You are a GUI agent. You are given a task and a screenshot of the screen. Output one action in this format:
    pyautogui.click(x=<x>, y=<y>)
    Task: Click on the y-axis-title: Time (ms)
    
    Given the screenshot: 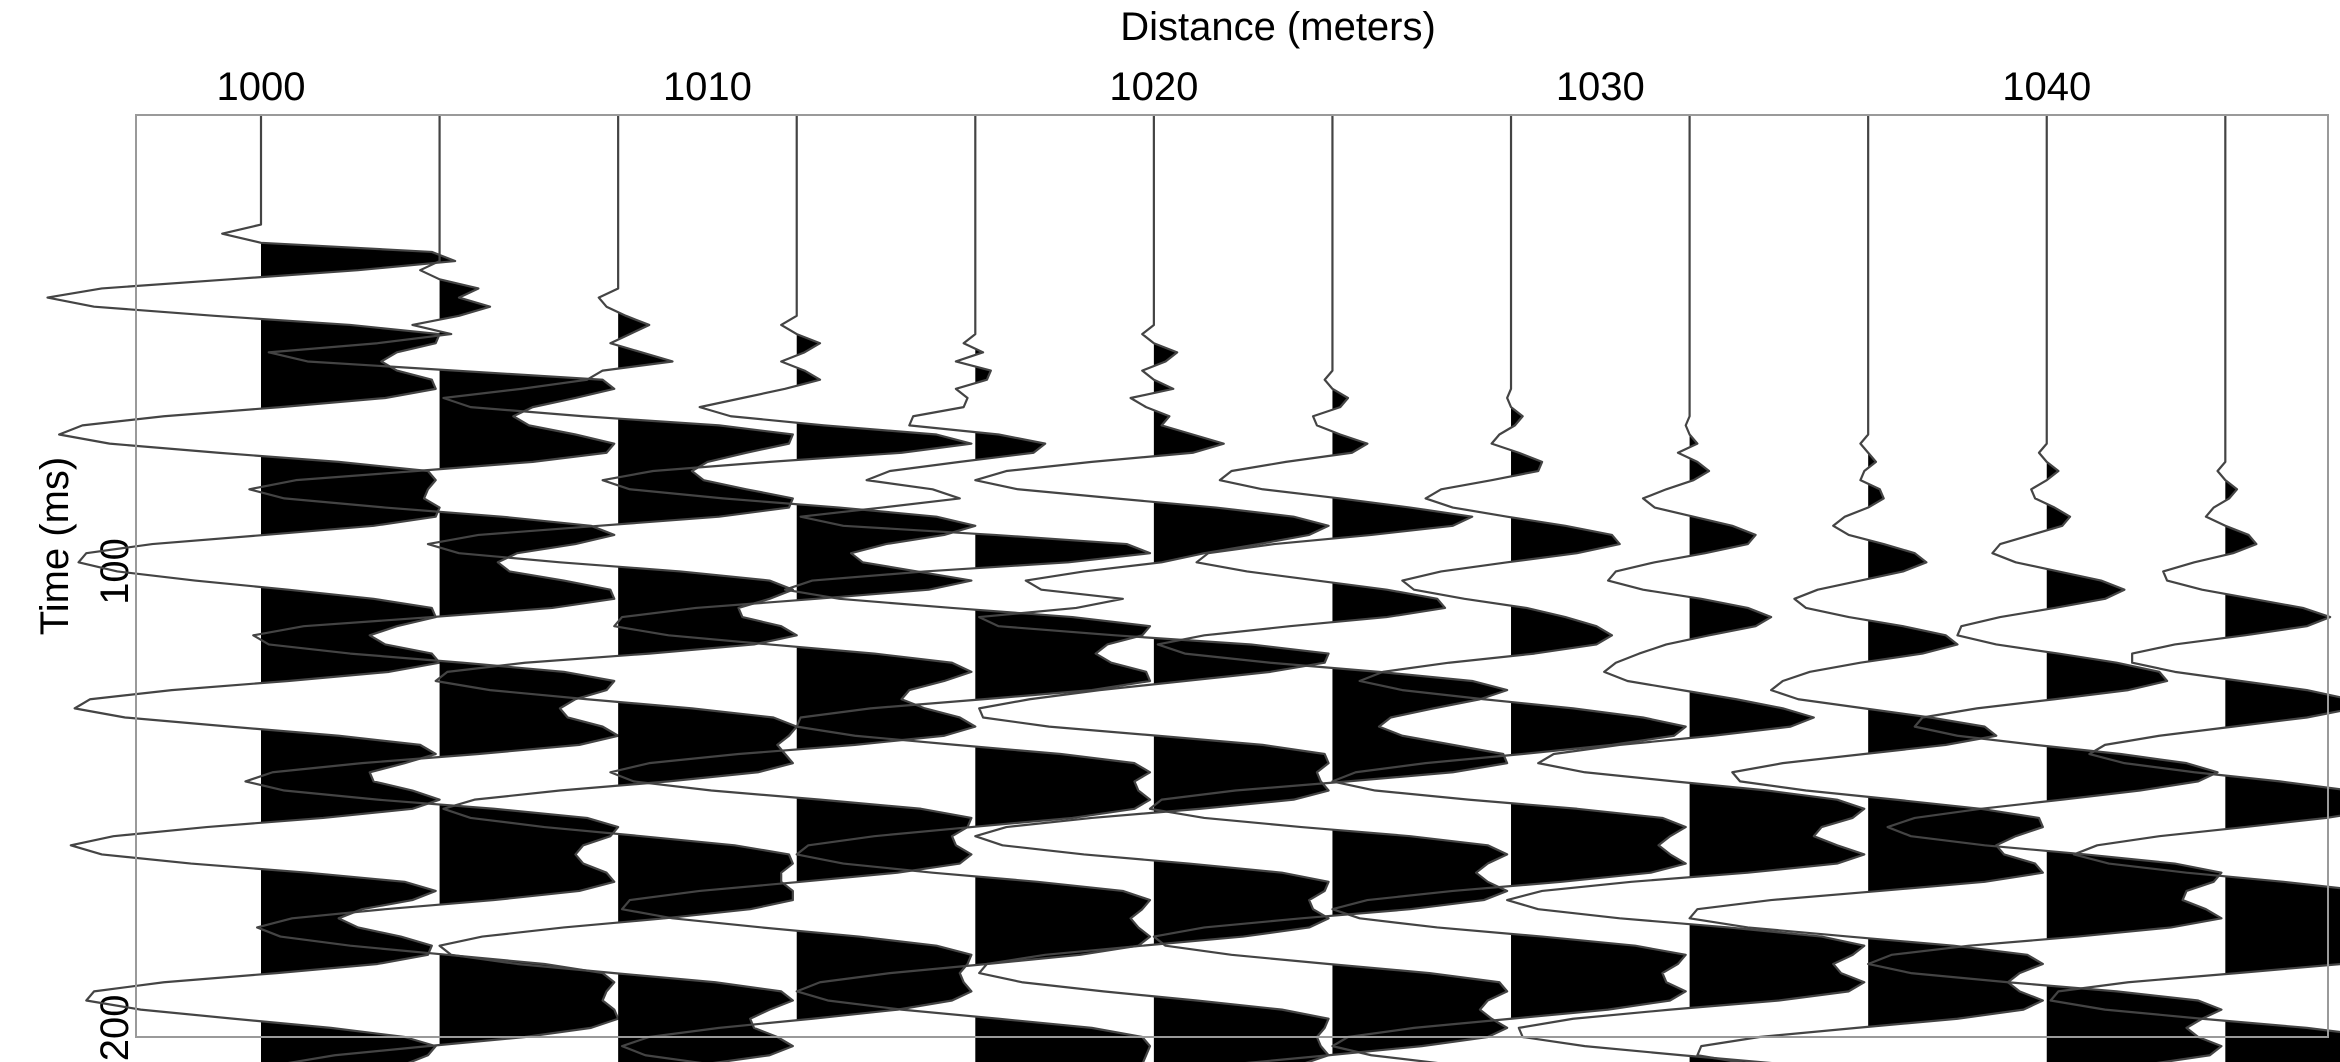 What is the action you would take?
    pyautogui.click(x=55, y=546)
    